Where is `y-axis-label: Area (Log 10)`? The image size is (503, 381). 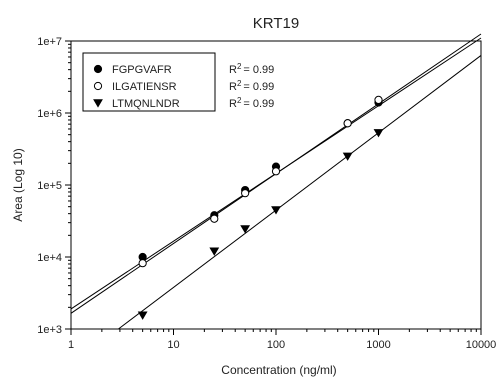
y-axis-label: Area (Log 10) is located at coordinates (18, 184).